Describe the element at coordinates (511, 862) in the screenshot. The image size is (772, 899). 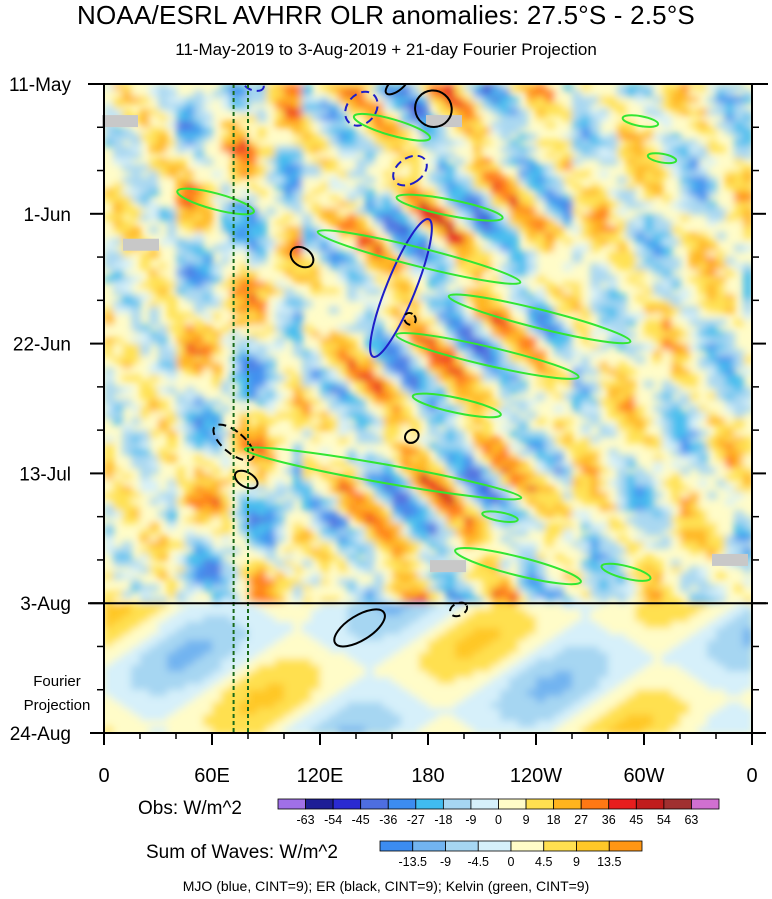
I see `colorbar-level-label: 0` at that location.